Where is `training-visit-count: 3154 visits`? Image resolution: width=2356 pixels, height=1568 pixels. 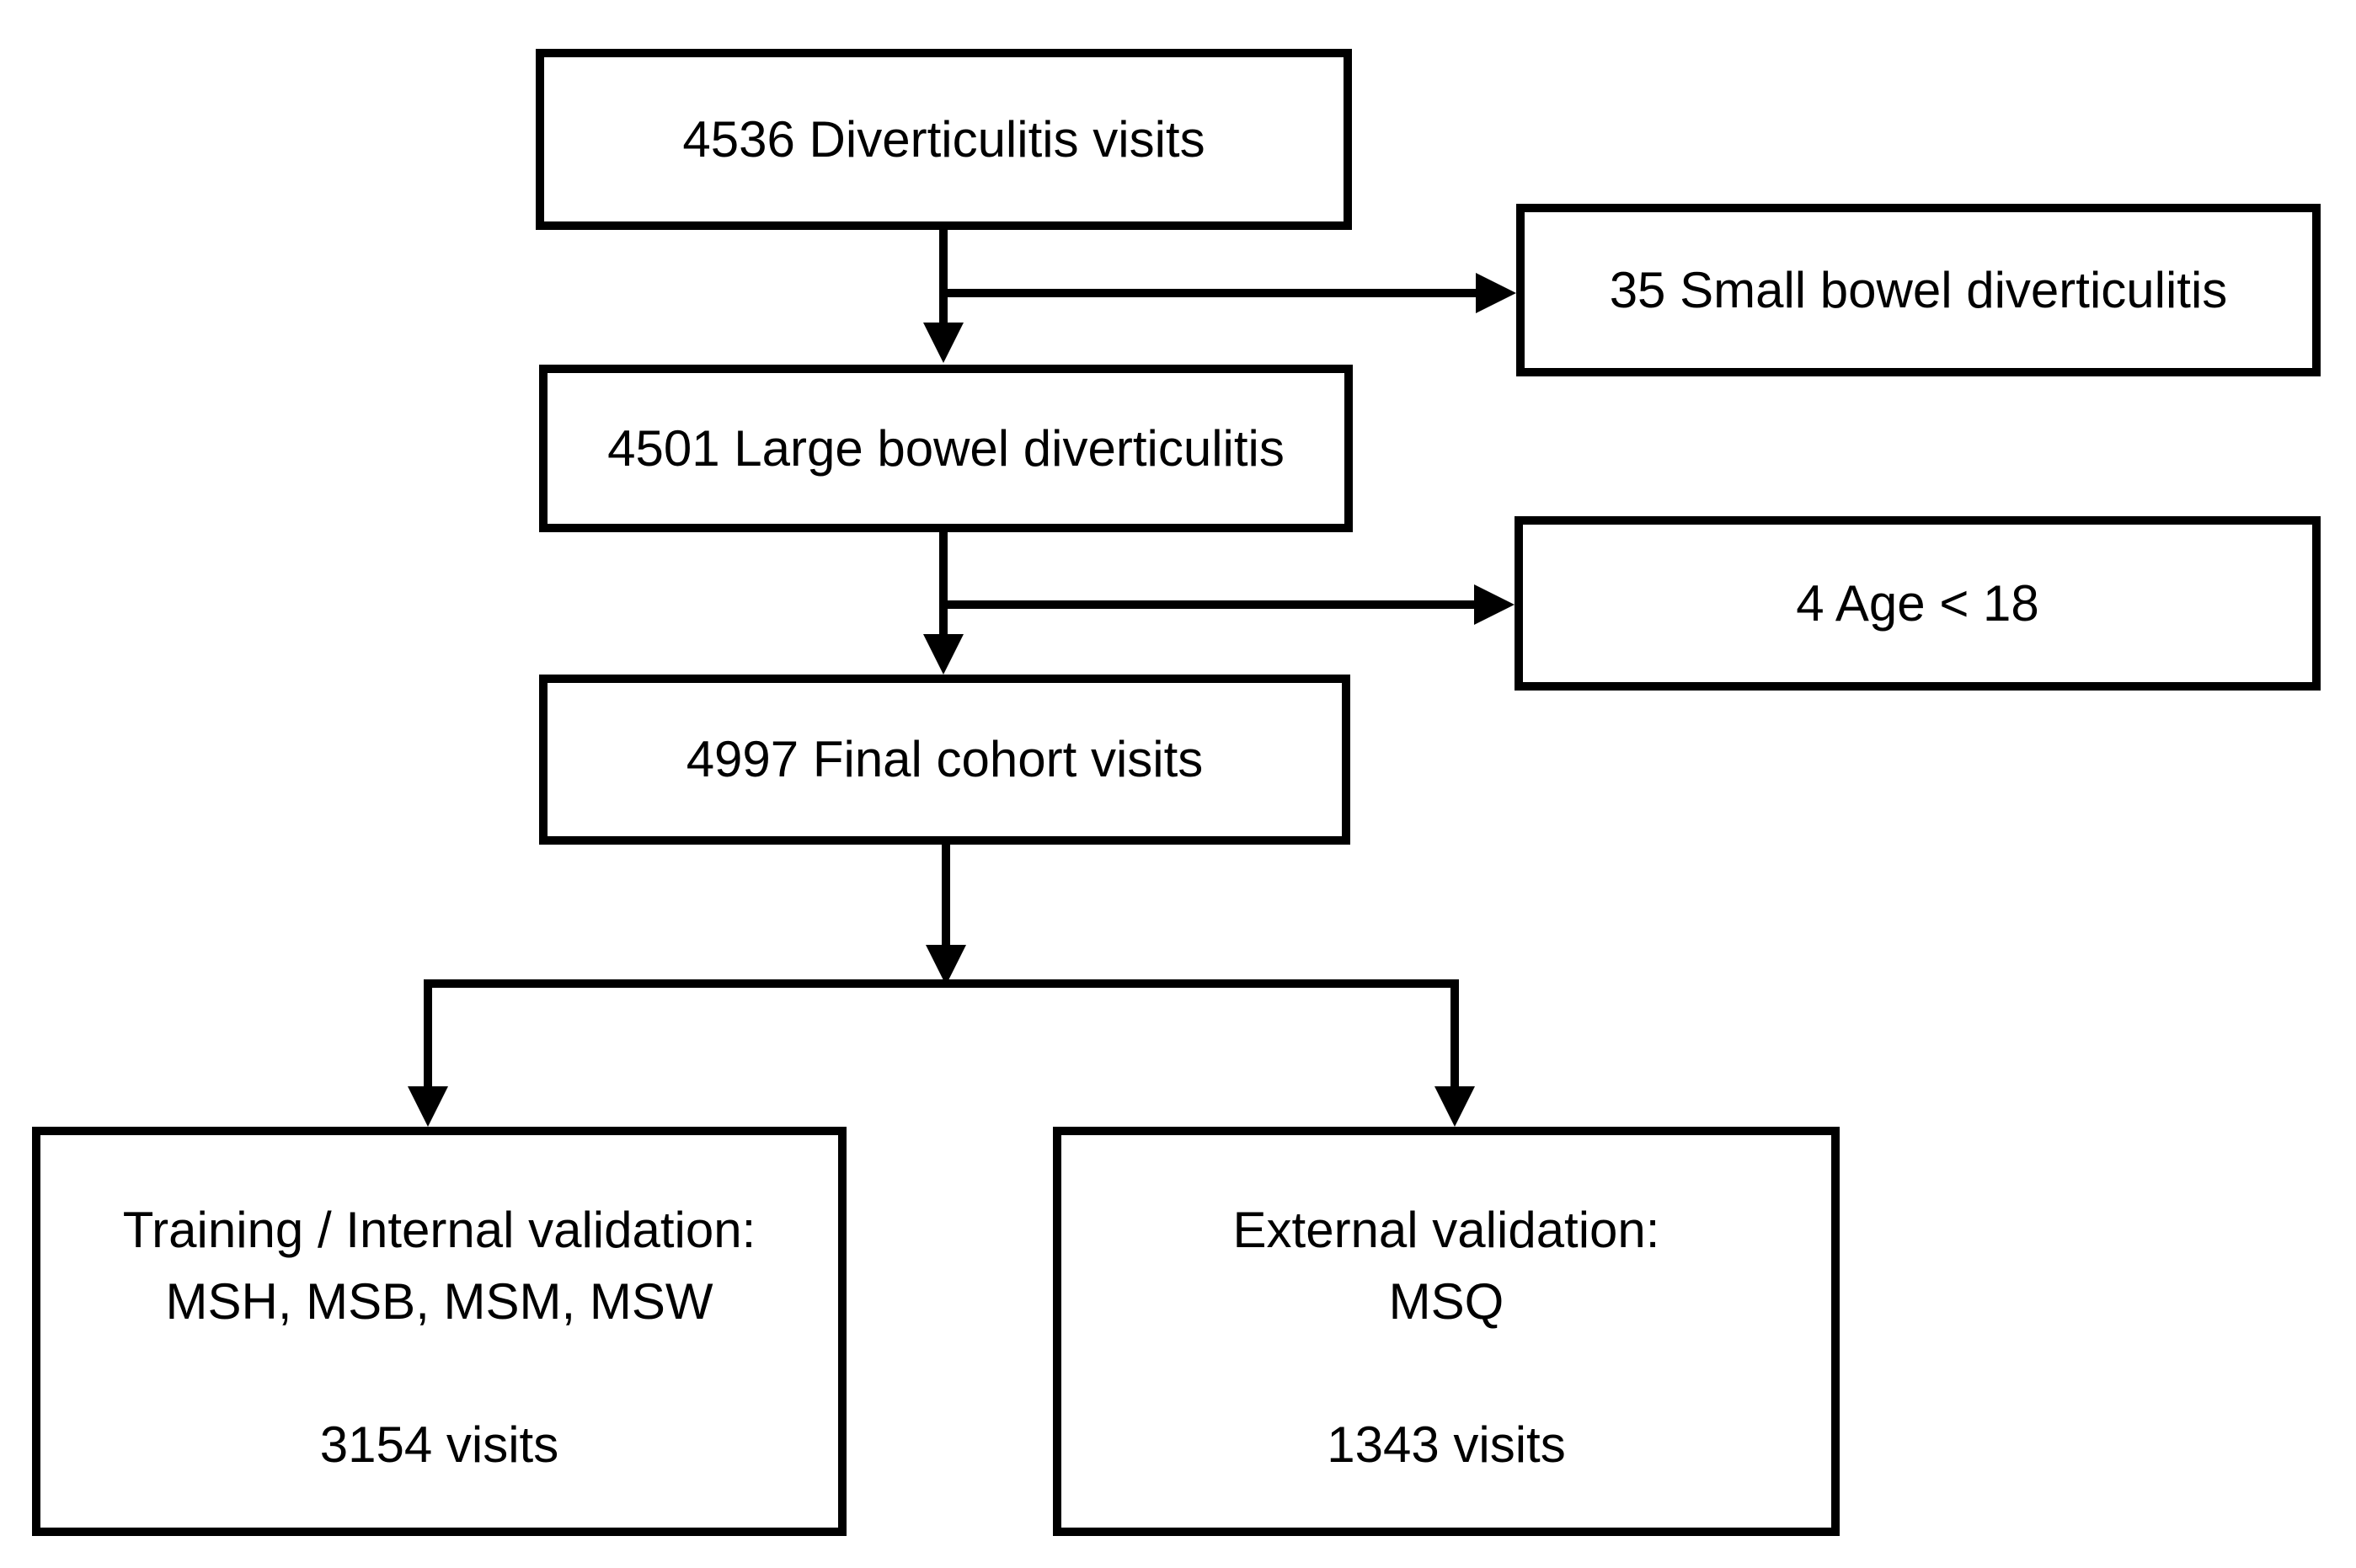
training-visit-count: 3154 visits is located at coordinates (439, 1444).